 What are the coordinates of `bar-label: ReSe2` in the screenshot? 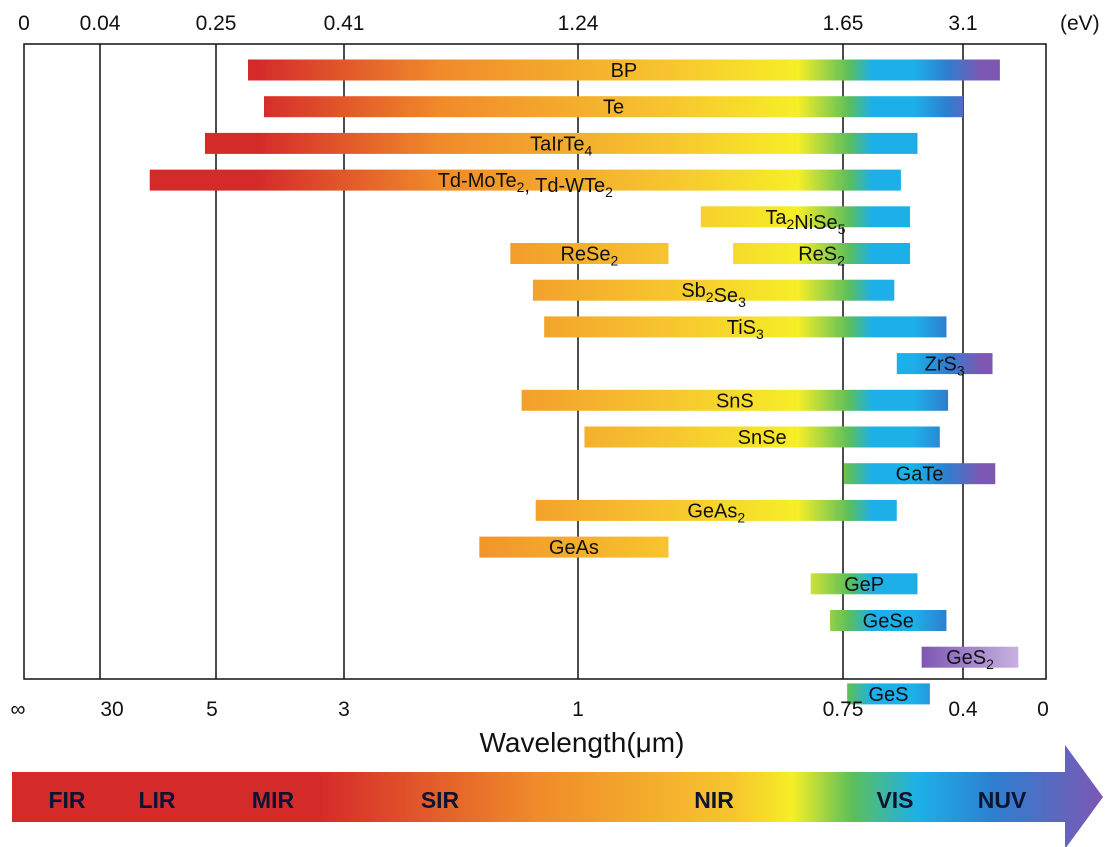 It's located at (589, 256).